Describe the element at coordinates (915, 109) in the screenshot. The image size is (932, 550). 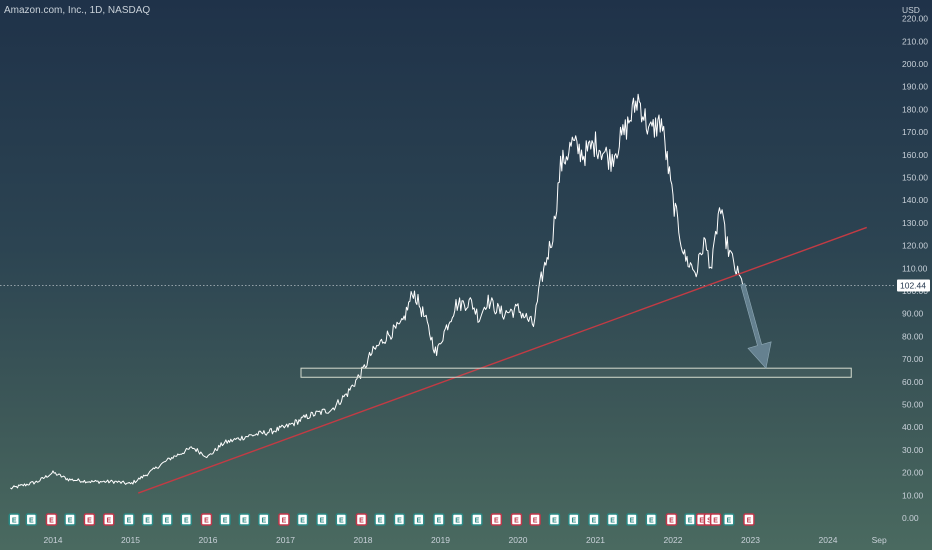
I see `y-tick-label: 180.00` at that location.